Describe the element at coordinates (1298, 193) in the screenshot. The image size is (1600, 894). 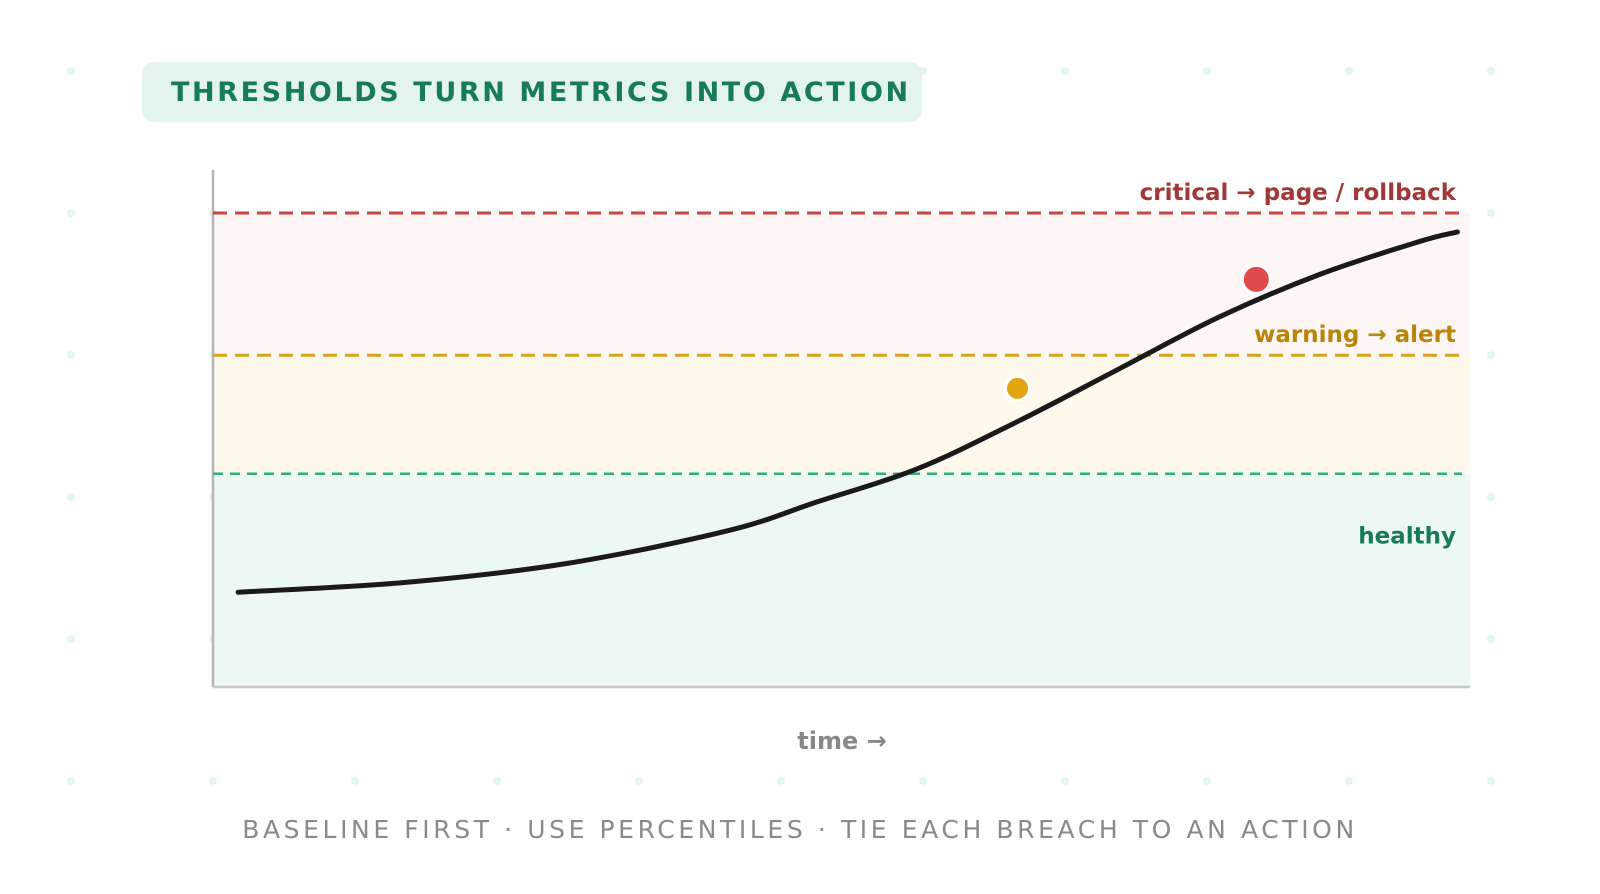
I see `critical-threshold-label: critical → page / rollback` at that location.